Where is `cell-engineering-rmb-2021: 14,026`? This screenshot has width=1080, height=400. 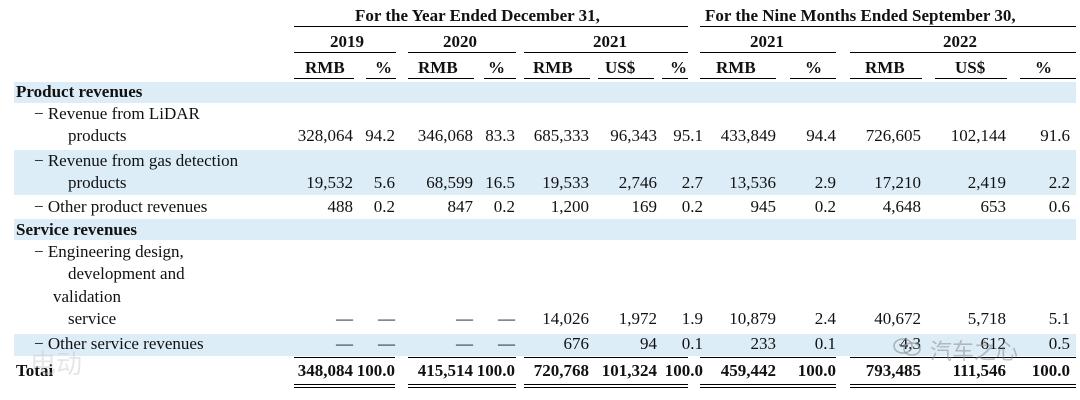
cell-engineering-rmb-2021: 14,026 is located at coordinates (565, 318).